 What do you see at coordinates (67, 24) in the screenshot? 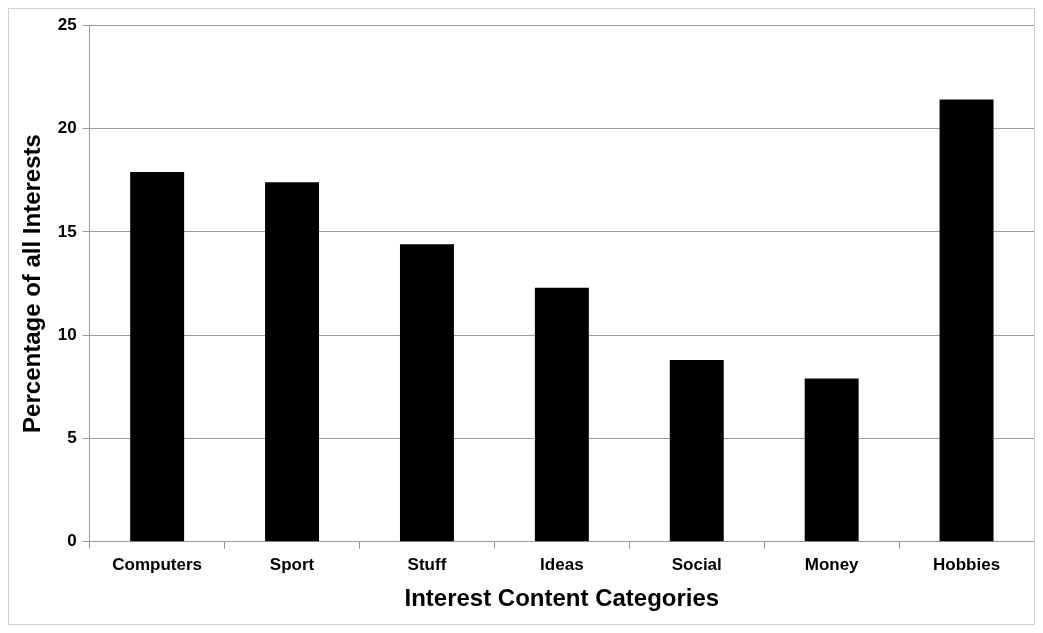
I see `y-tick-label: 25` at bounding box center [67, 24].